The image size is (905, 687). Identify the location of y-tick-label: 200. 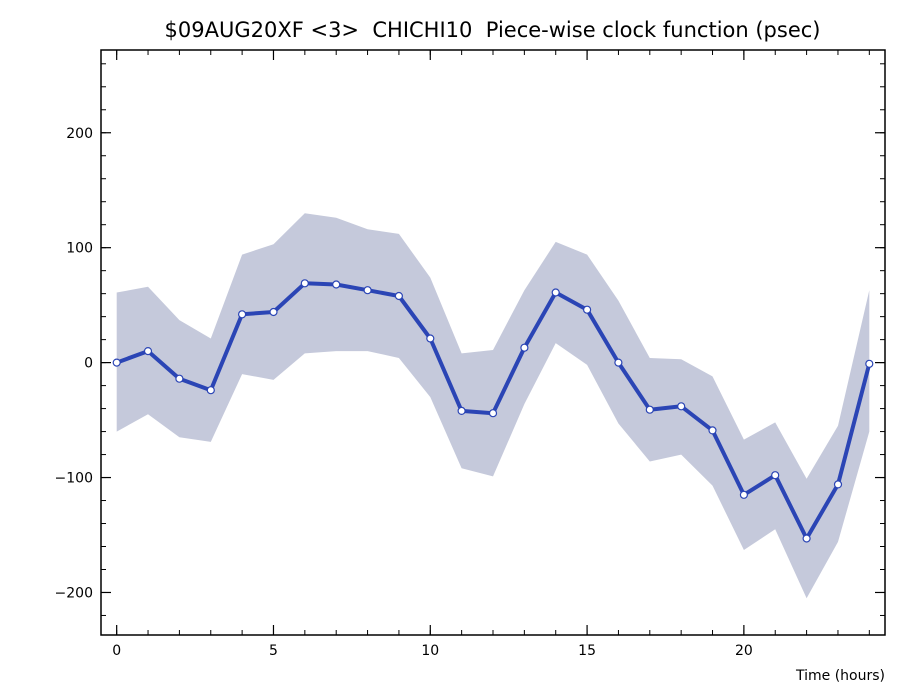
(79, 134).